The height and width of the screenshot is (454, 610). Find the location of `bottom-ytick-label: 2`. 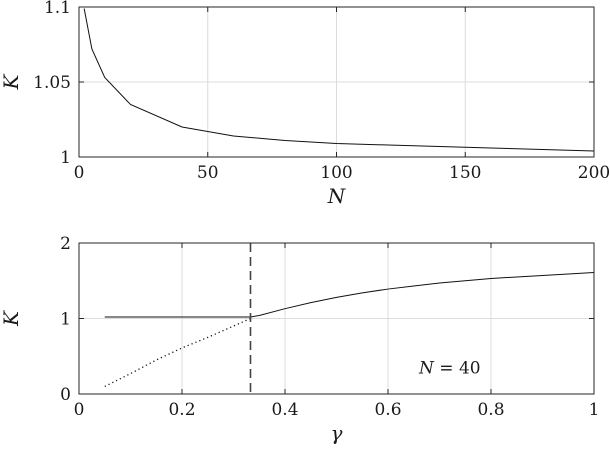

bottom-ytick-label: 2 is located at coordinates (65, 244).